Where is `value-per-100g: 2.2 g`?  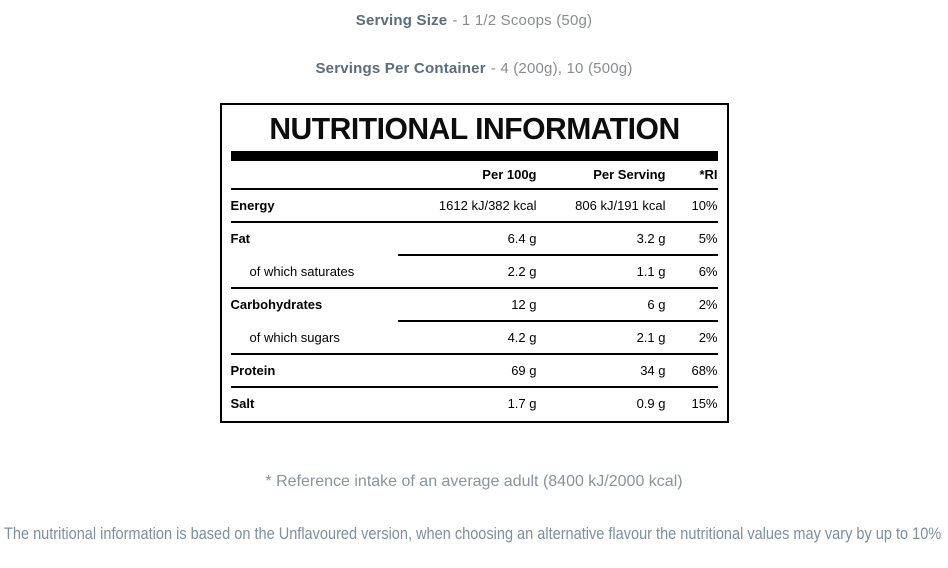
value-per-100g: 2.2 g is located at coordinates (522, 271).